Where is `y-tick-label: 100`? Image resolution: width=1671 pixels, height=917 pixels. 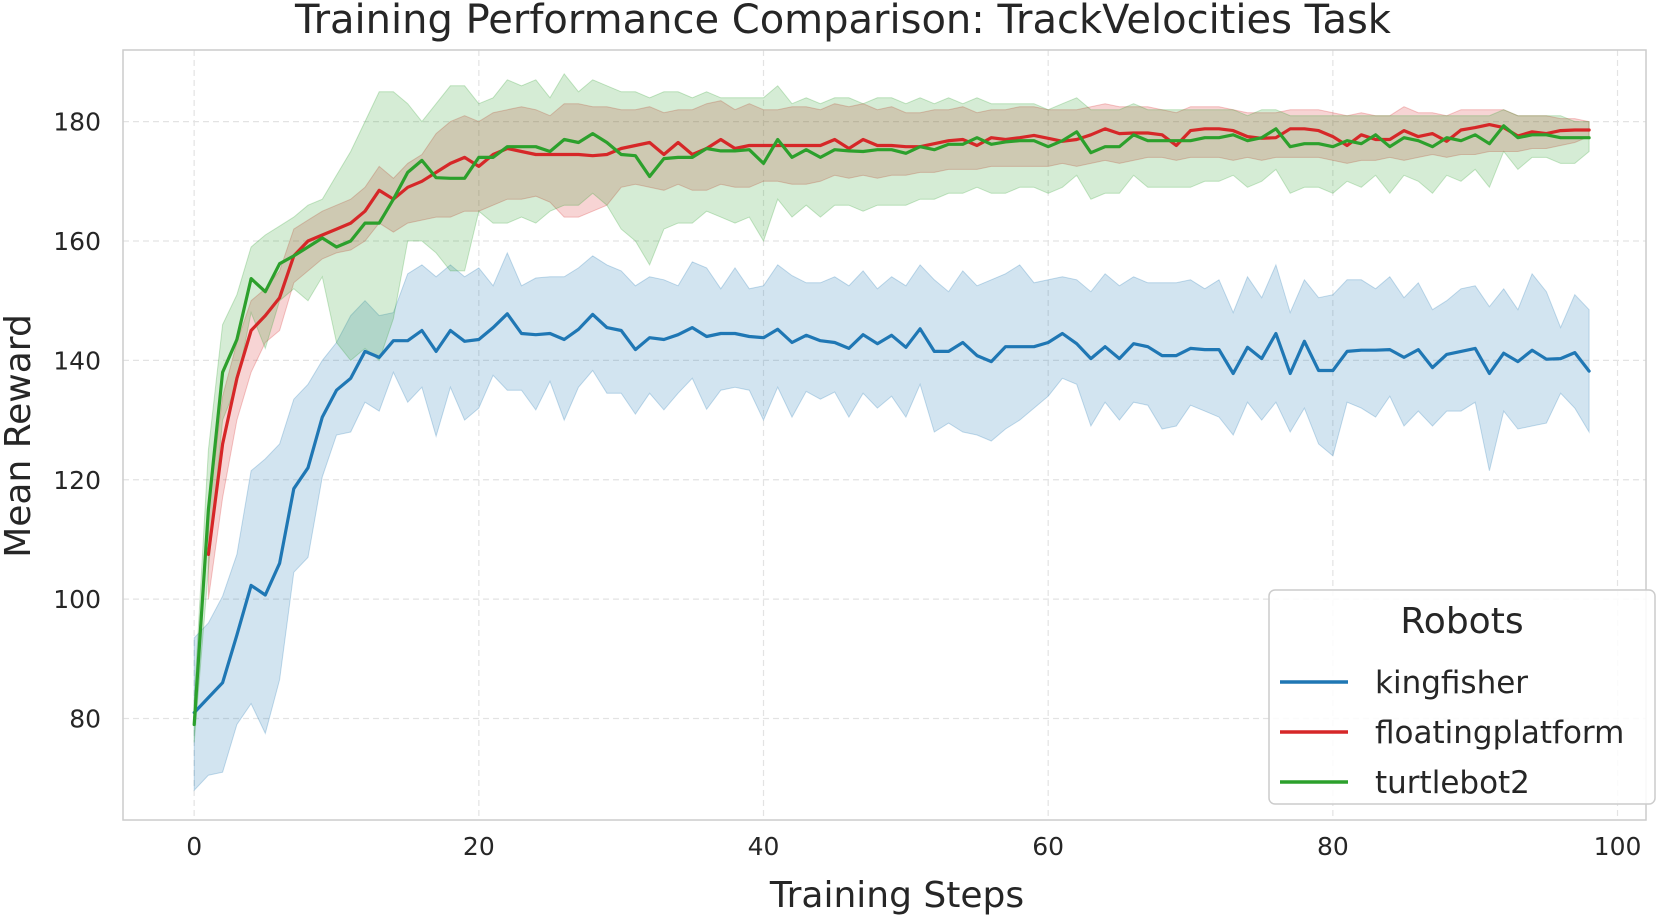
y-tick-label: 100 is located at coordinates (77, 599).